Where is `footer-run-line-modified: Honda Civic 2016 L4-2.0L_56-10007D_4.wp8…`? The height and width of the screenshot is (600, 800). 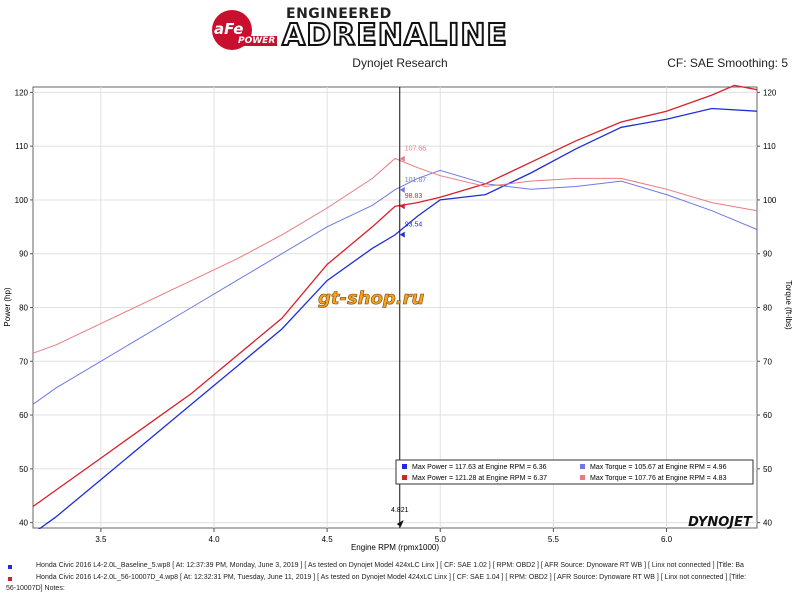
footer-run-line-modified: Honda Civic 2016 L4-2.0L_56-10007D_4.wp8… is located at coordinates (391, 577).